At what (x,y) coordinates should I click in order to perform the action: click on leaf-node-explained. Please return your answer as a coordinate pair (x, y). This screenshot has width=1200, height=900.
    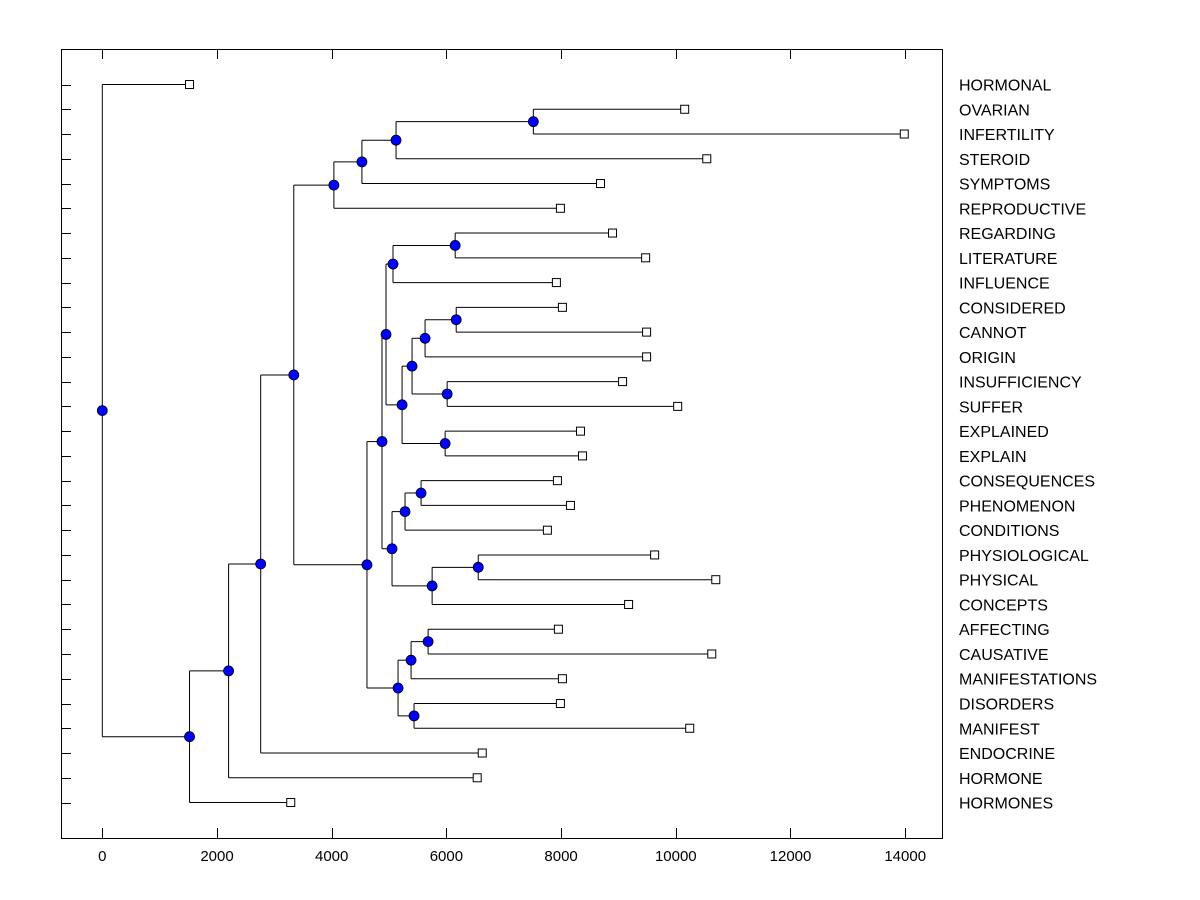
    Looking at the image, I should click on (580, 431).